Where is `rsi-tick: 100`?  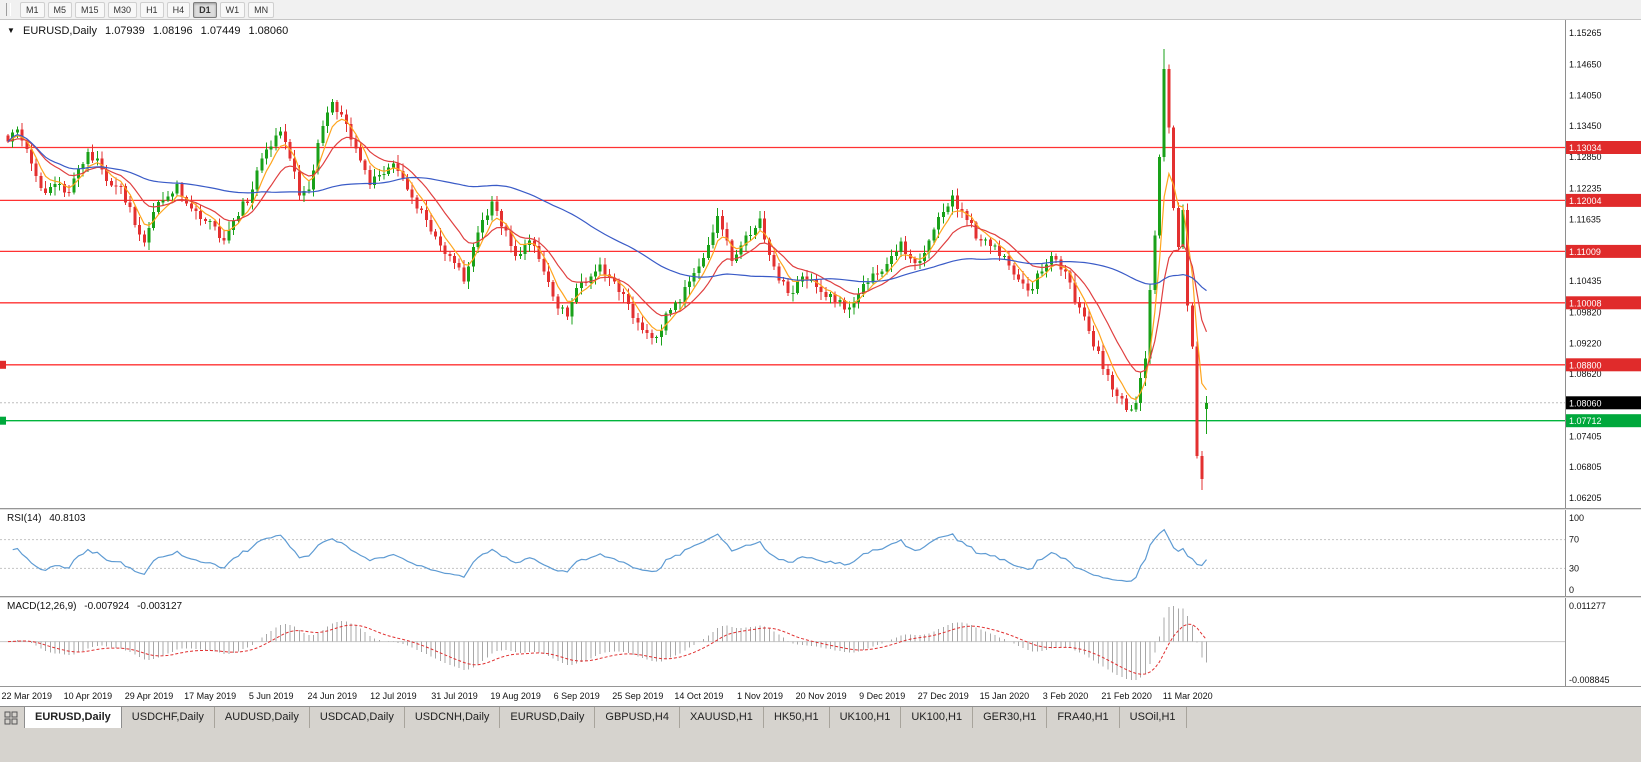 rsi-tick: 100 is located at coordinates (1576, 518).